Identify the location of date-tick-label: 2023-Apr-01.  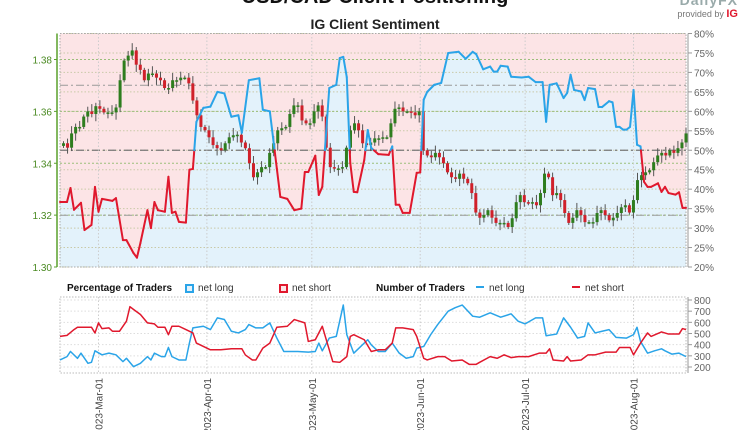
(208, 404).